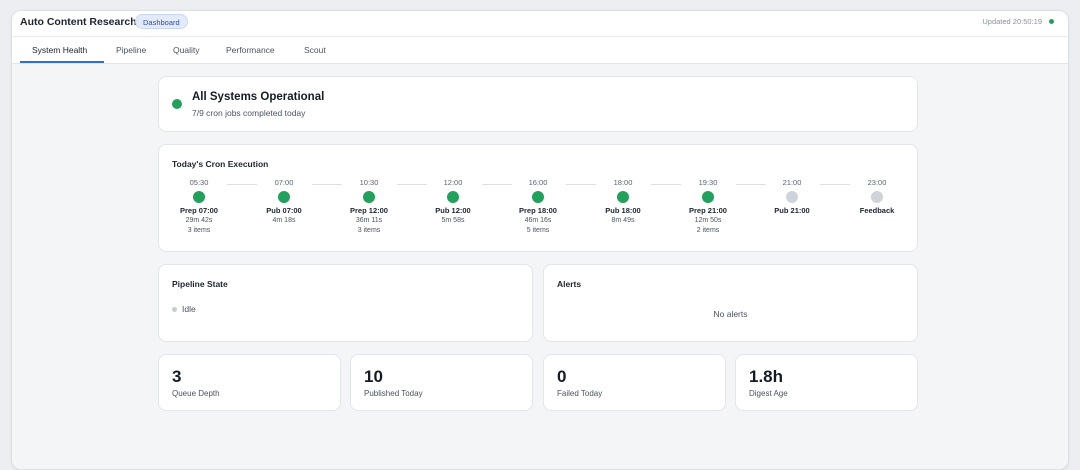  Describe the element at coordinates (562, 376) in the screenshot. I see `stat-value: 0` at that location.